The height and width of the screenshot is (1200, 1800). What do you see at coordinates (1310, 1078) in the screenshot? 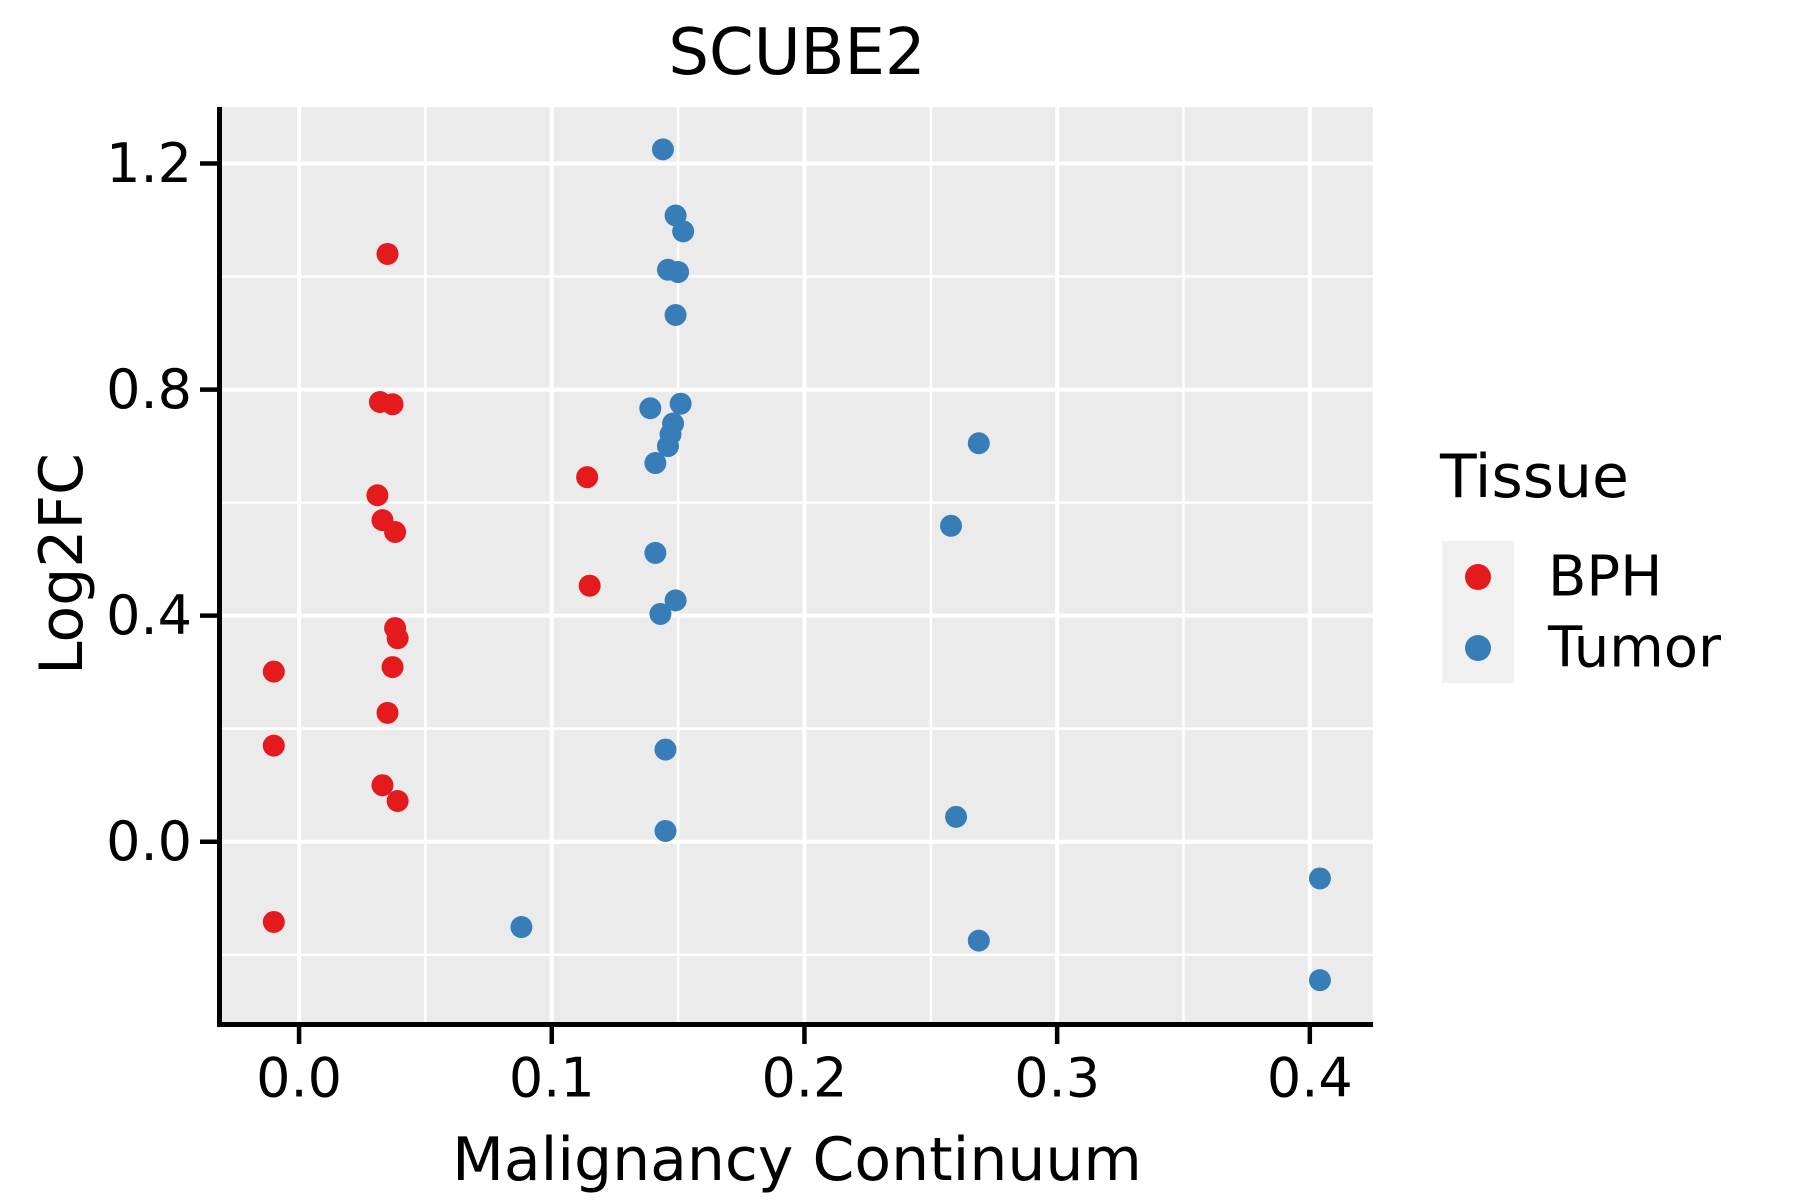
I see `x-tick-label: 0.4` at bounding box center [1310, 1078].